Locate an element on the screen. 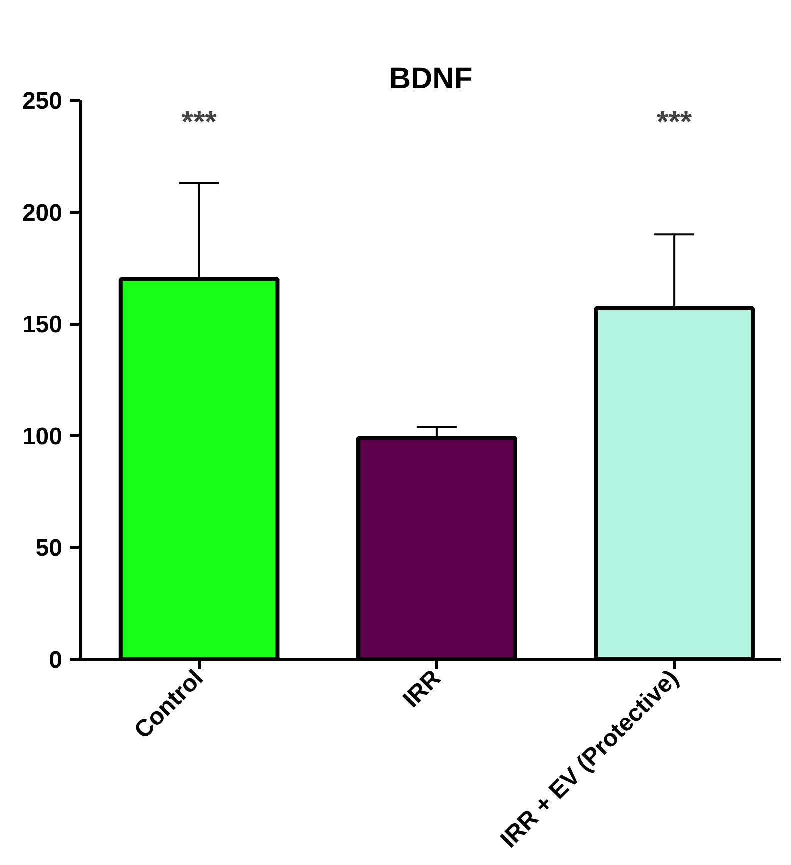  y-tick-label: 250 is located at coordinates (42, 101).